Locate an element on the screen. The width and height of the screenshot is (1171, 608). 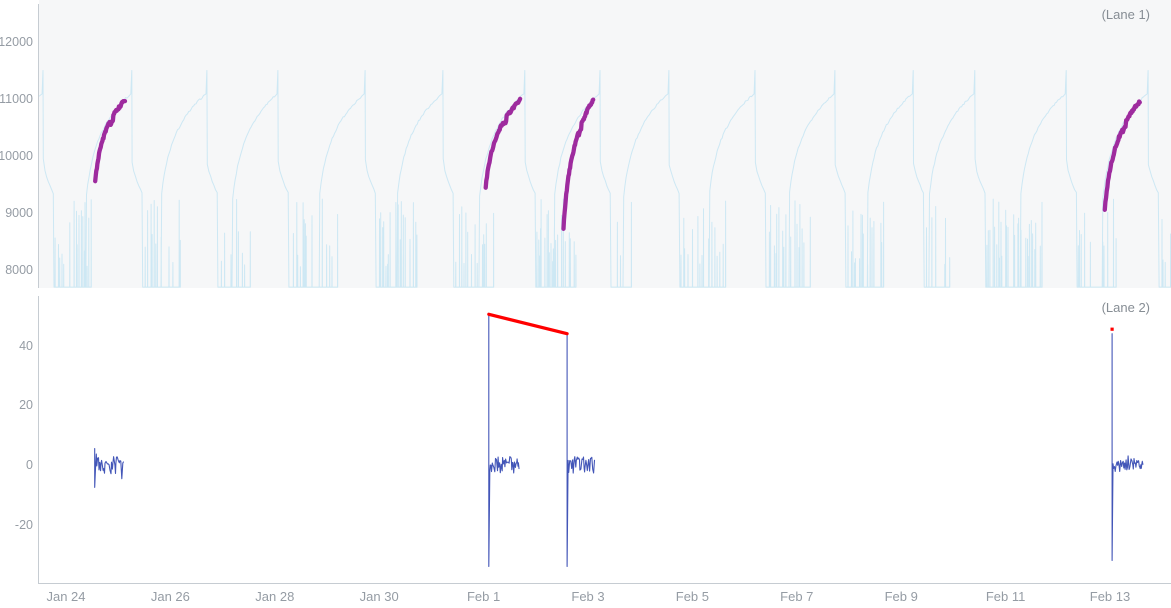
lane2-y-tick-label: 0 is located at coordinates (29, 465).